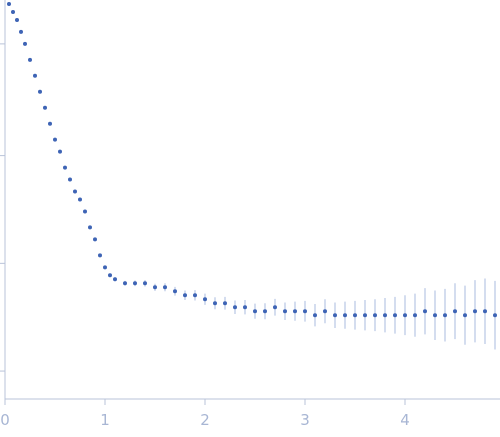 This screenshot has height=437, width=500. Describe the element at coordinates (405, 420) in the screenshot. I see `x-tick-label: 4` at that location.